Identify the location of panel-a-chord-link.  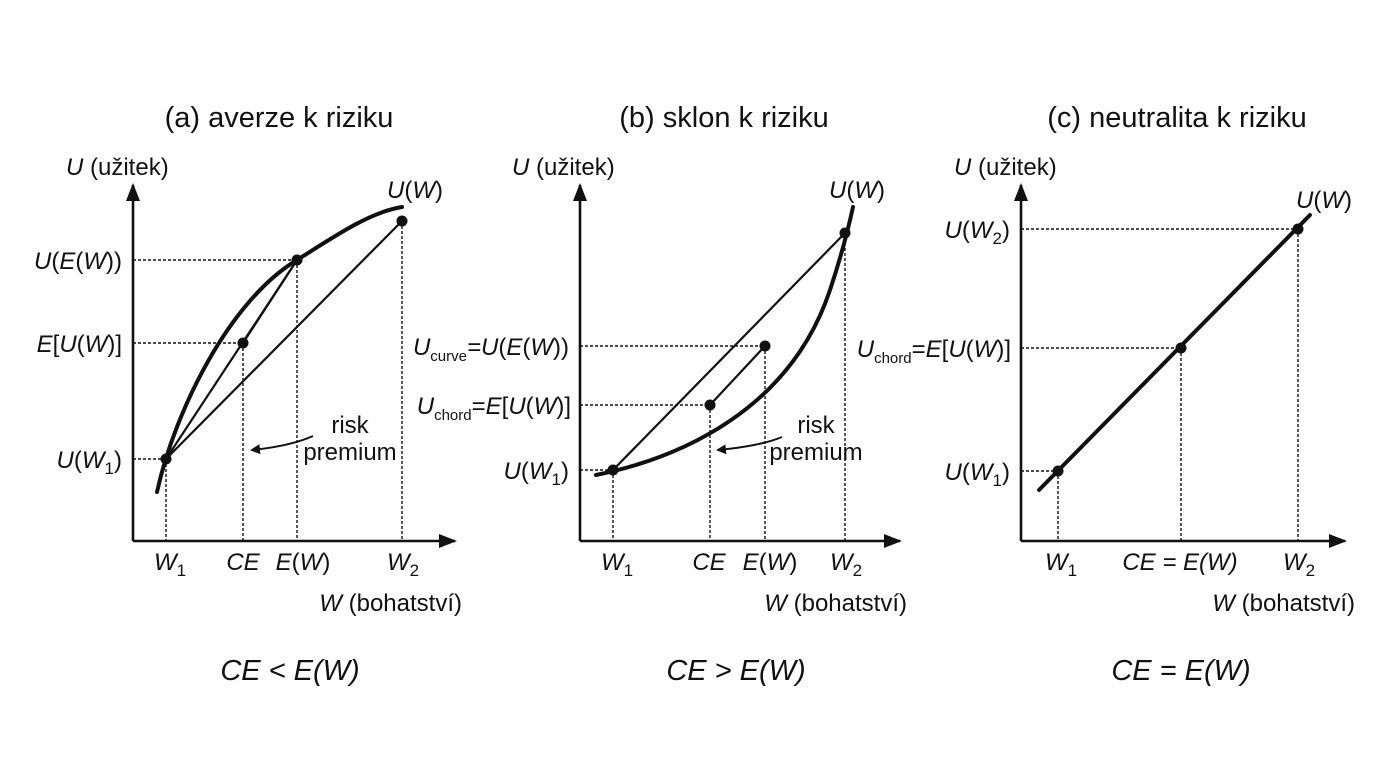
(270, 301).